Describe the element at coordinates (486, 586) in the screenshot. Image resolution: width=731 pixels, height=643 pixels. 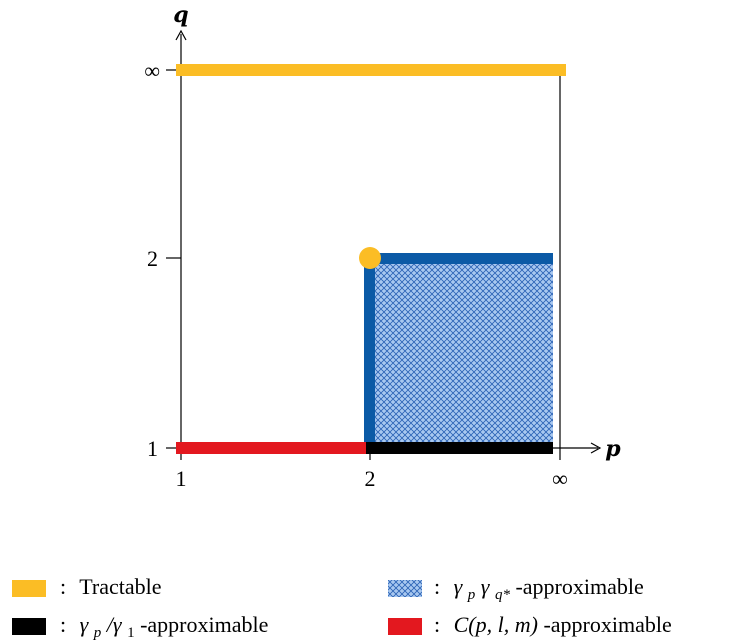
I see `legend-gamma-2: γ` at that location.